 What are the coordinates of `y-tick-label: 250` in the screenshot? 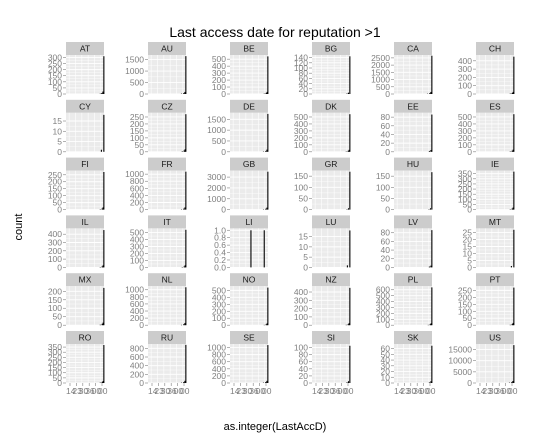 It's located at (465, 184).